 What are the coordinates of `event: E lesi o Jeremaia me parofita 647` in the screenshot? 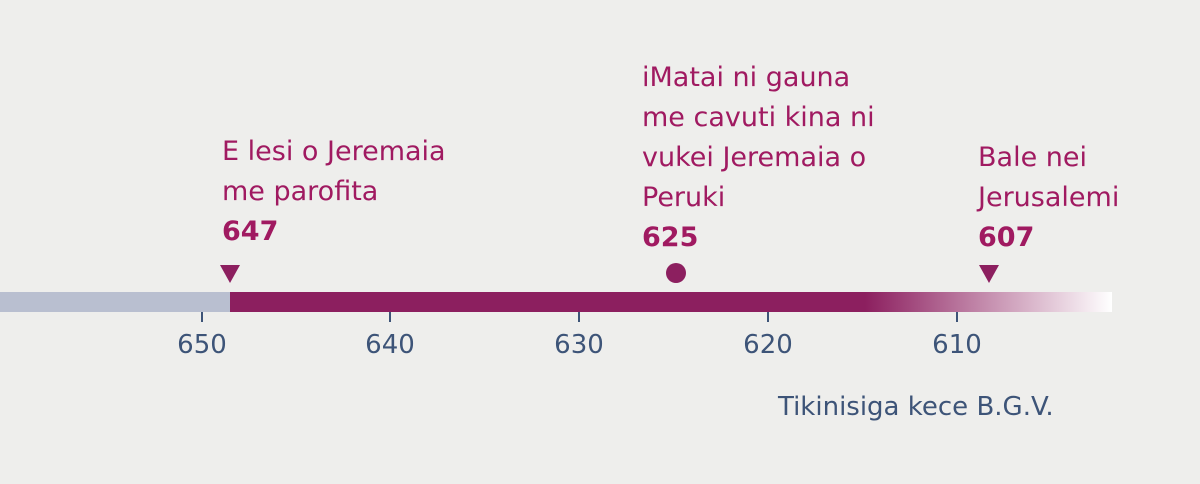 It's located at (334, 192).